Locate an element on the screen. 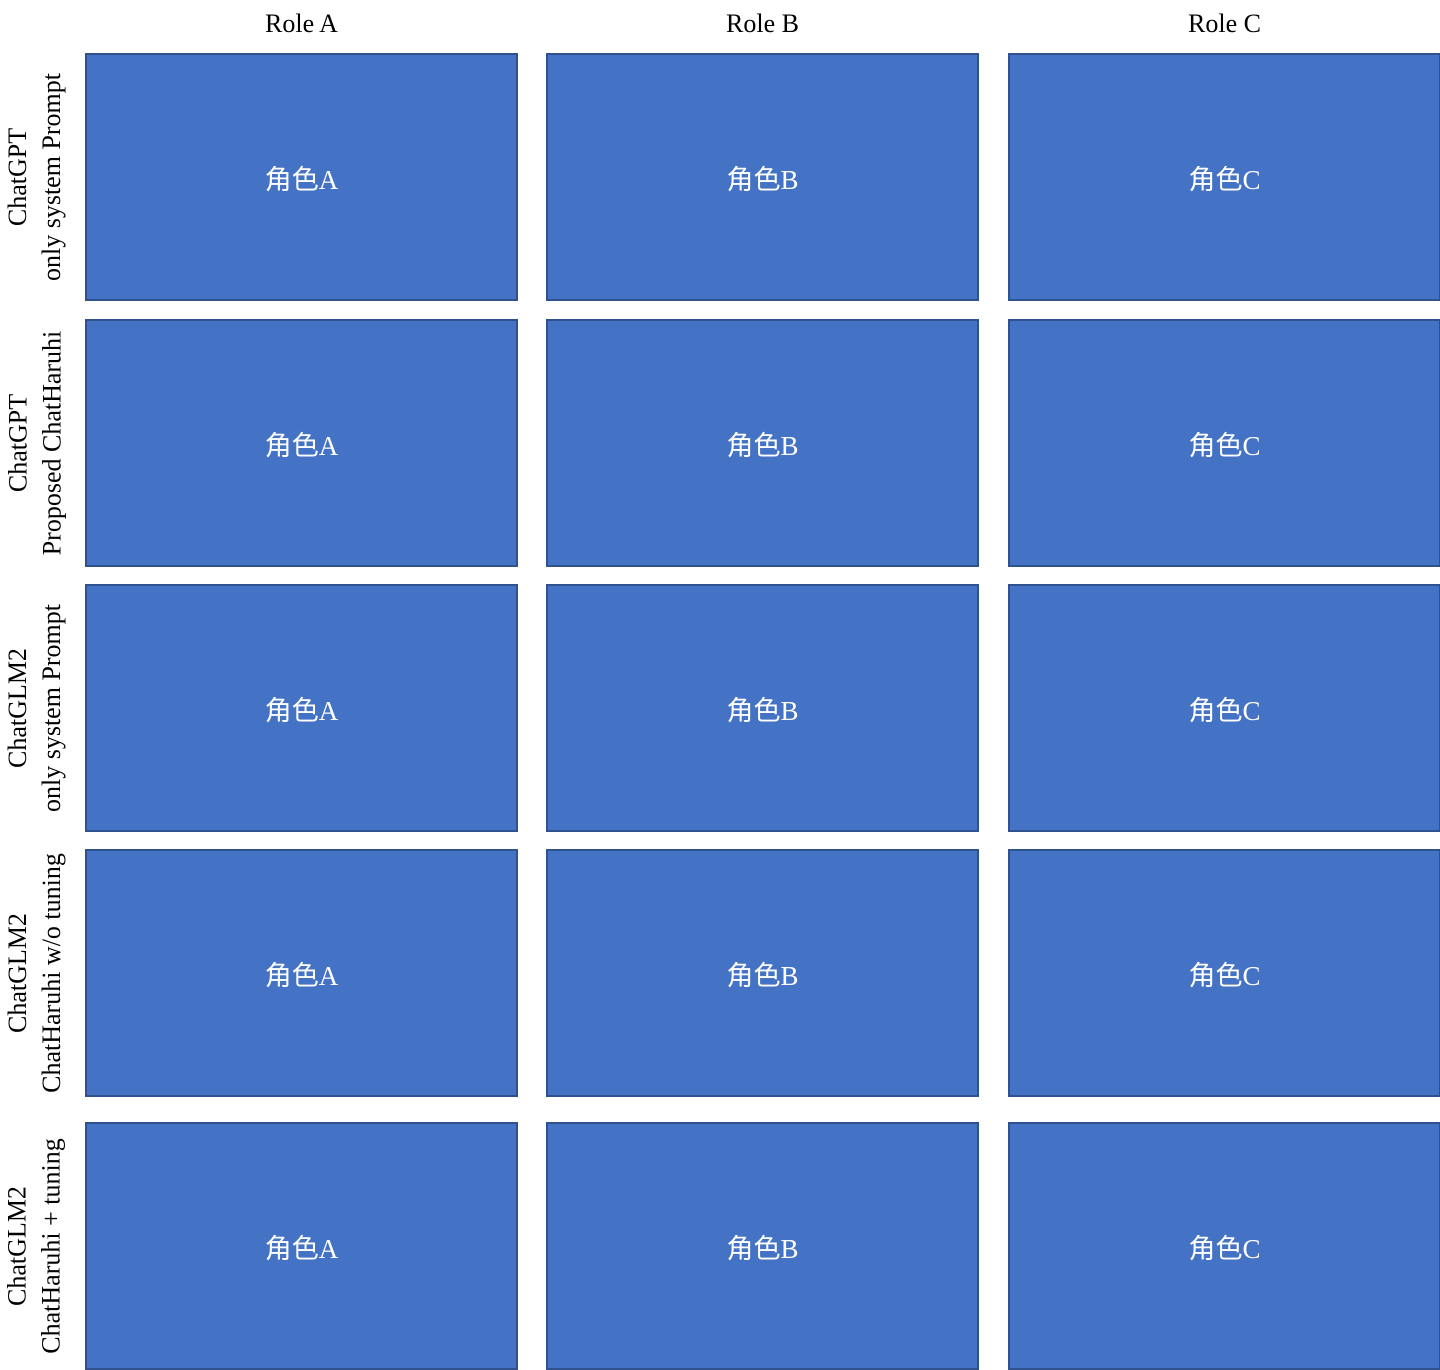 The image size is (1440, 1370). row-label-text: ChatGLM2 ChatHaruhi + tuning is located at coordinates (35, 1245).